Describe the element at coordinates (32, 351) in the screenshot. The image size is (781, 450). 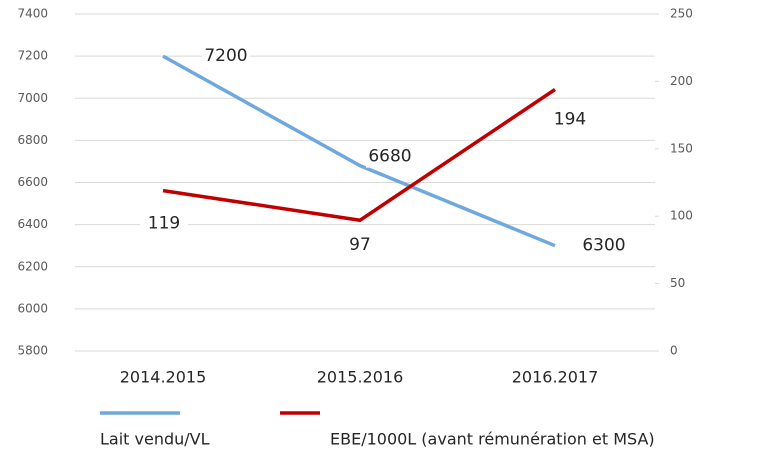
I see `y-tick-label: 5800` at that location.